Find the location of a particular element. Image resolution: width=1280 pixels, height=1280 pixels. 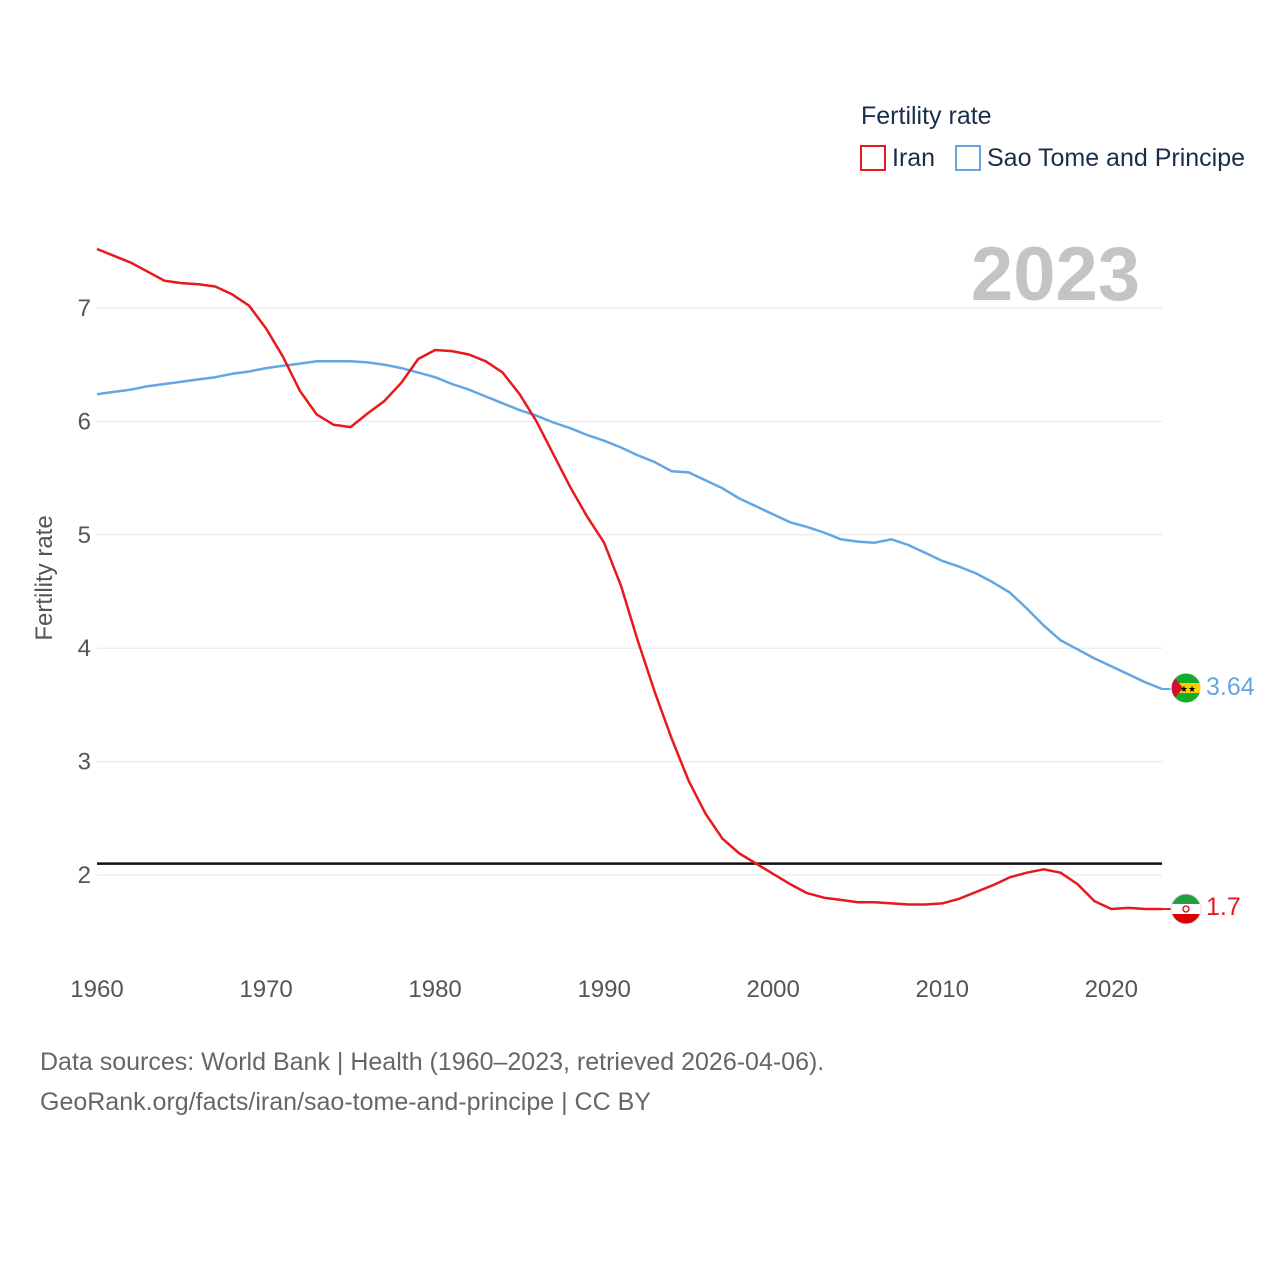

legend-swatch-iran is located at coordinates (873, 158).